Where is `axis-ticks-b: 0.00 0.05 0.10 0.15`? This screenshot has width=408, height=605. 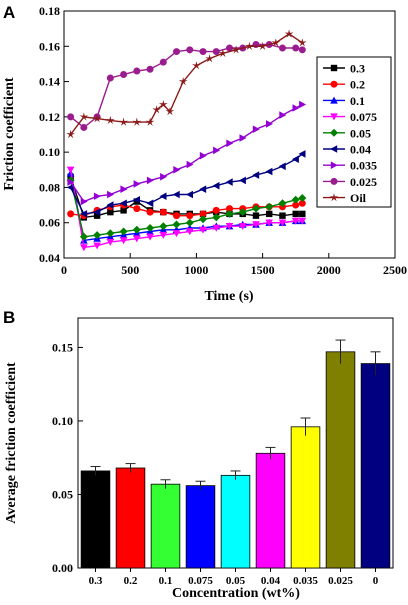 axis-ticks-b: 0.00 0.05 0.10 0.15 is located at coordinates (67, 457).